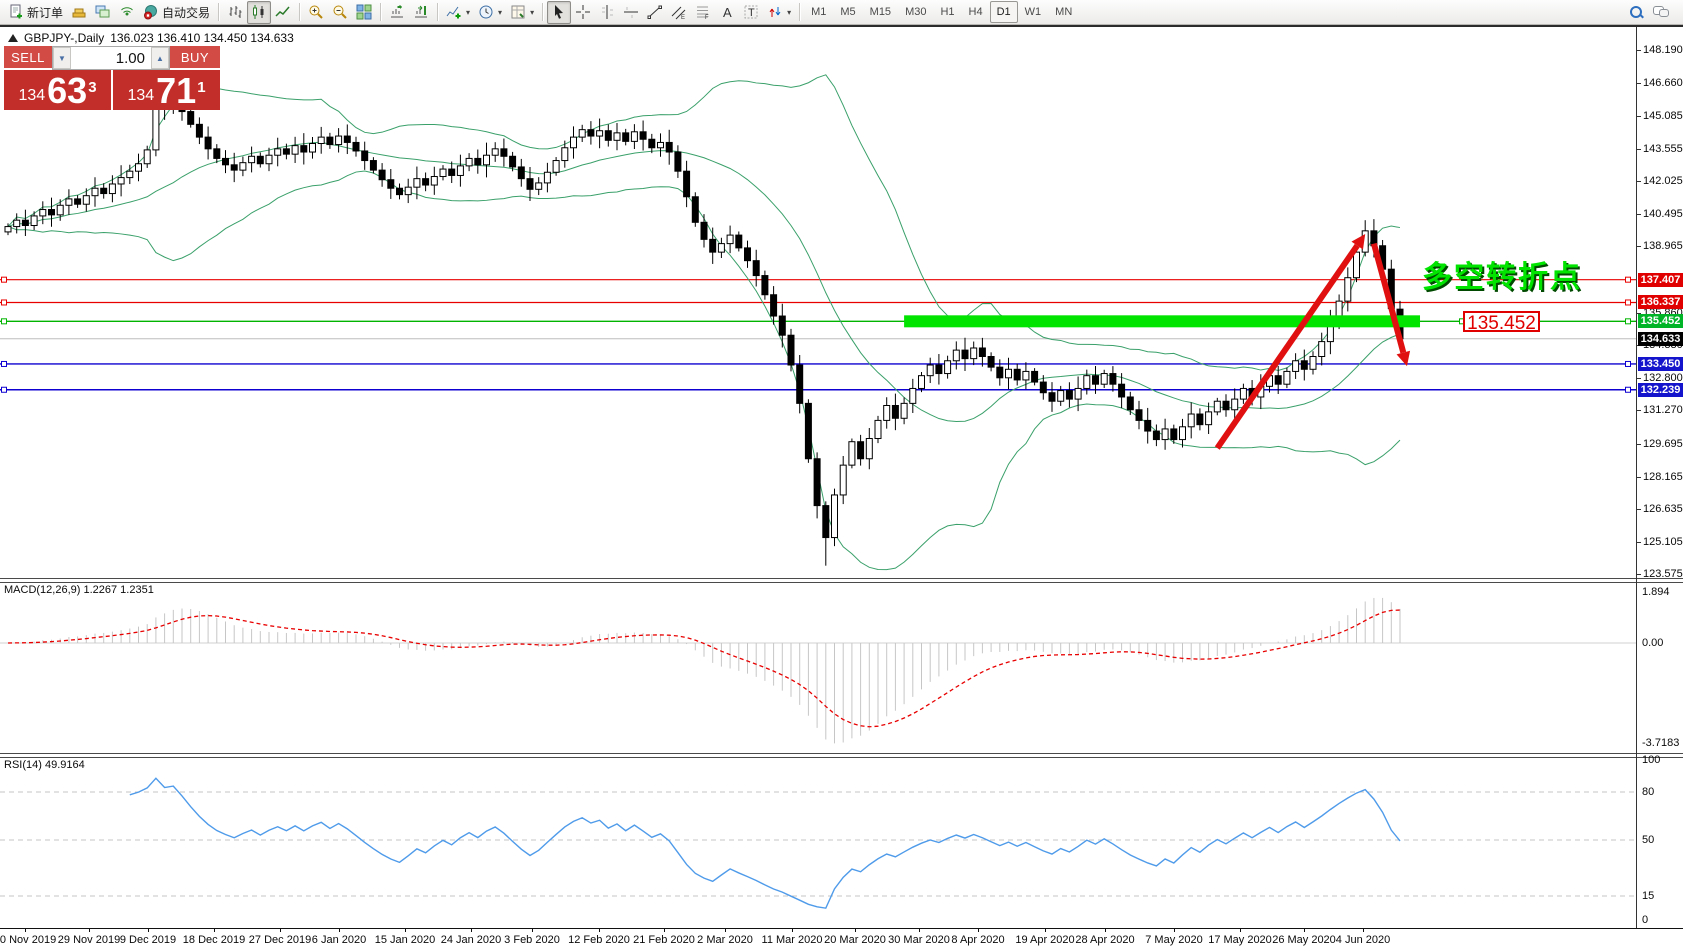  What do you see at coordinates (703, 12) in the screenshot?
I see `fibonacci-button: F` at bounding box center [703, 12].